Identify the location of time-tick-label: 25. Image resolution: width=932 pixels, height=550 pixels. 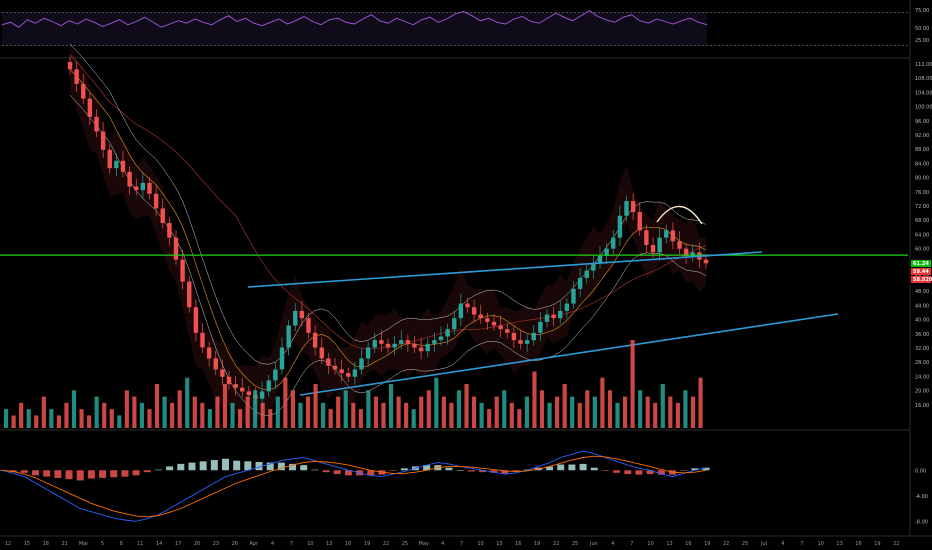
(405, 544).